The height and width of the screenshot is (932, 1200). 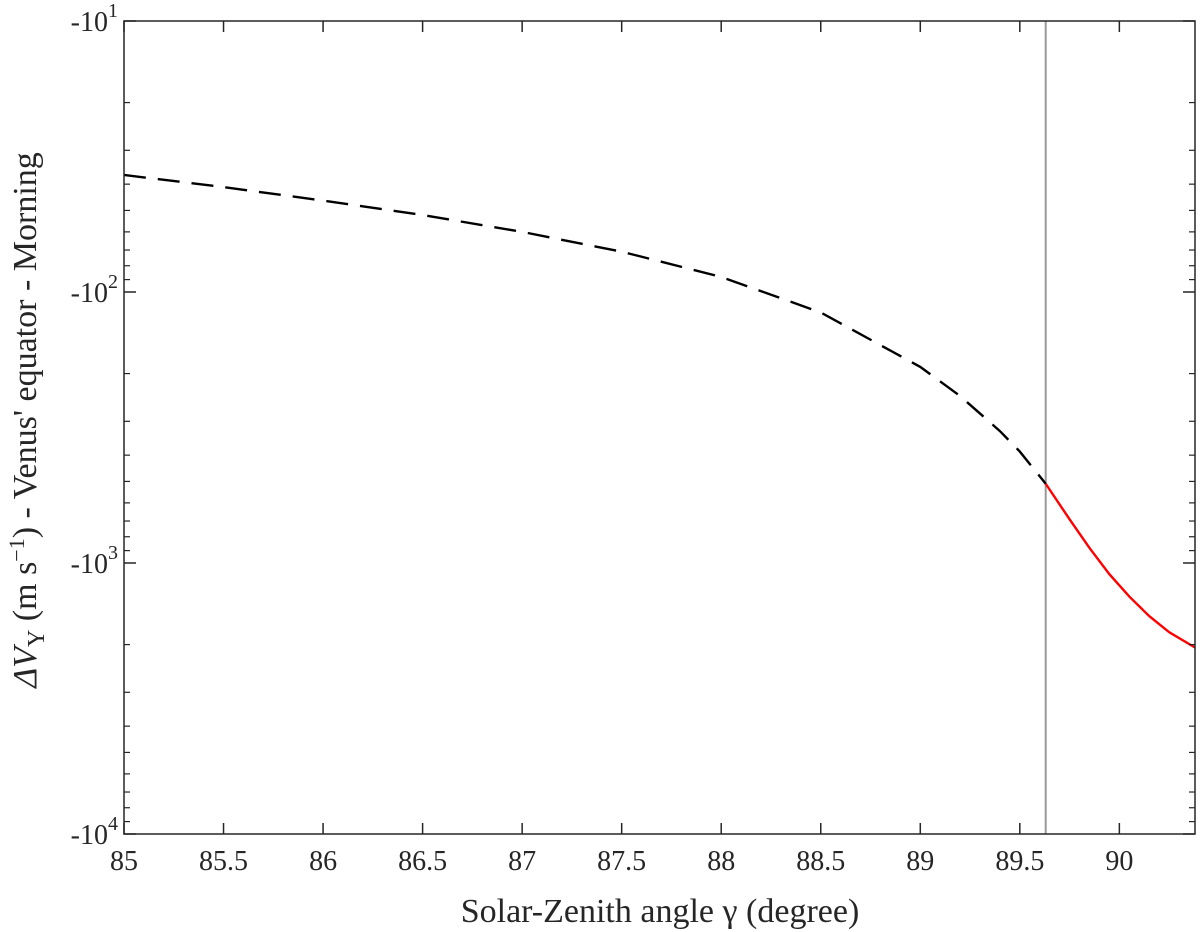 What do you see at coordinates (323, 861) in the screenshot?
I see `x-tick-label: 86` at bounding box center [323, 861].